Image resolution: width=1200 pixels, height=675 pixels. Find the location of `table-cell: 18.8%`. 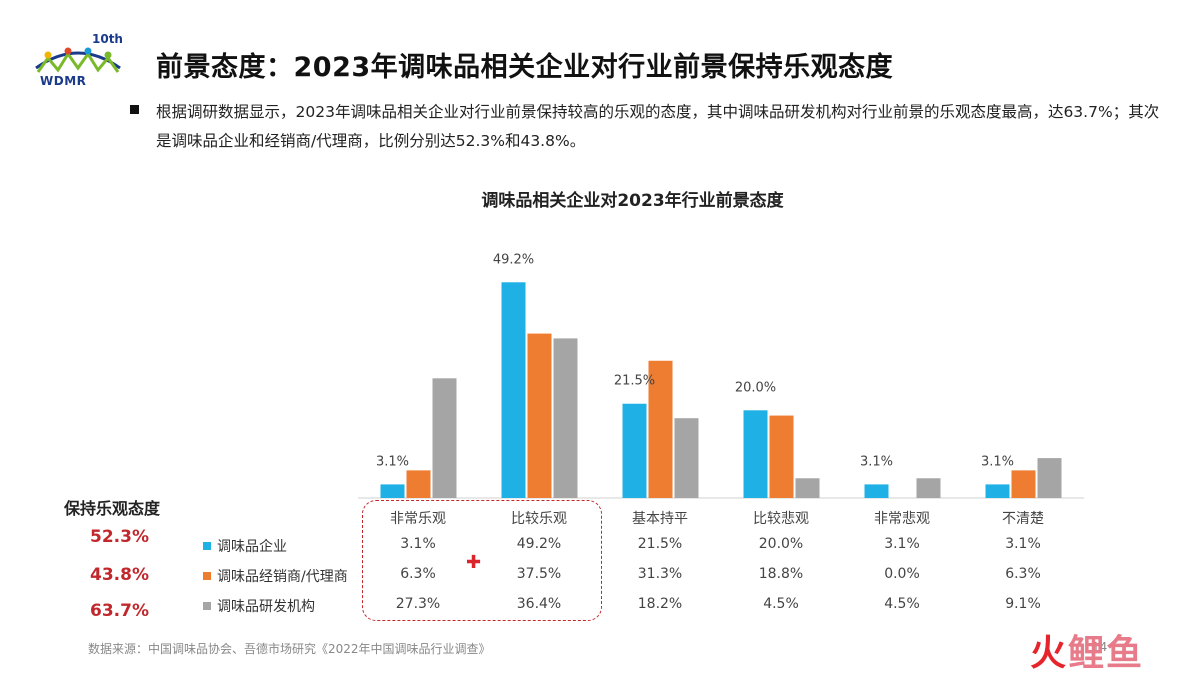

table-cell: 18.8% is located at coordinates (781, 574).